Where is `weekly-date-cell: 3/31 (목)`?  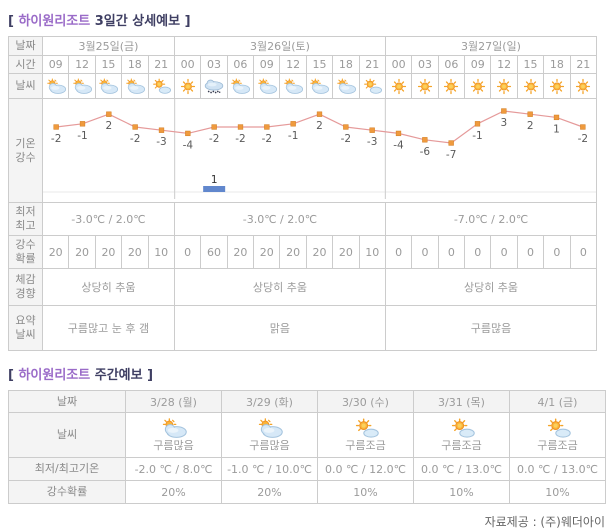 weekly-date-cell: 3/31 (목) is located at coordinates (461, 401).